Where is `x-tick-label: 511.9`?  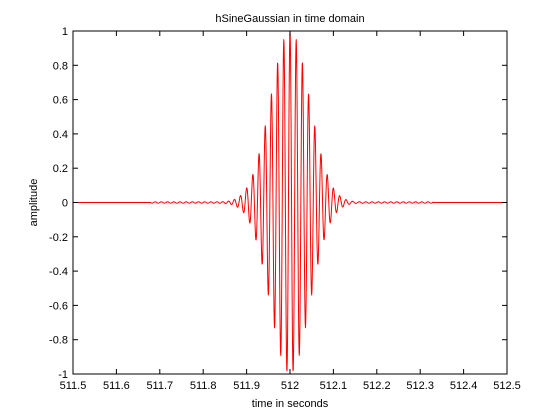 x-tick-label: 511.9 is located at coordinates (246, 386).